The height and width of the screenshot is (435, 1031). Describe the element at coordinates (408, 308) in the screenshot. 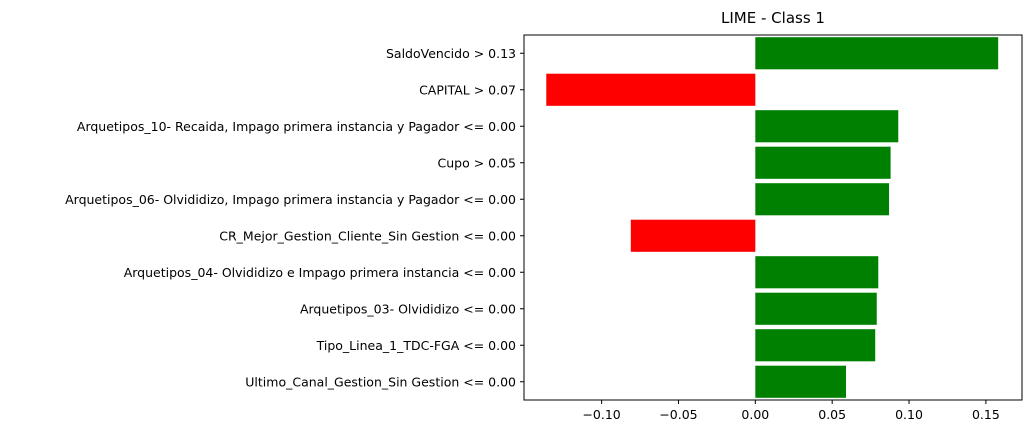

I see `y-tick-label: Arquetipos_03- Olvididizo <= 0.00` at that location.